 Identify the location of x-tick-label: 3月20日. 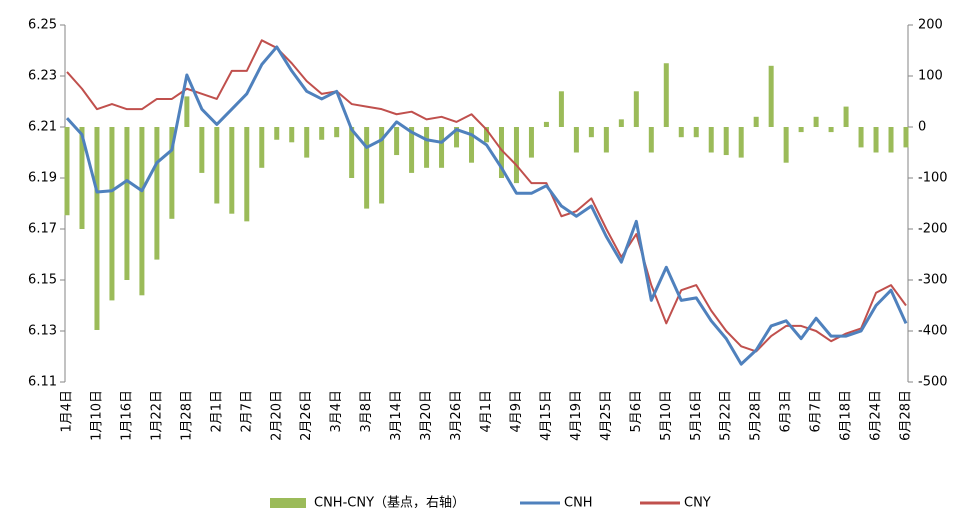
(426, 415).